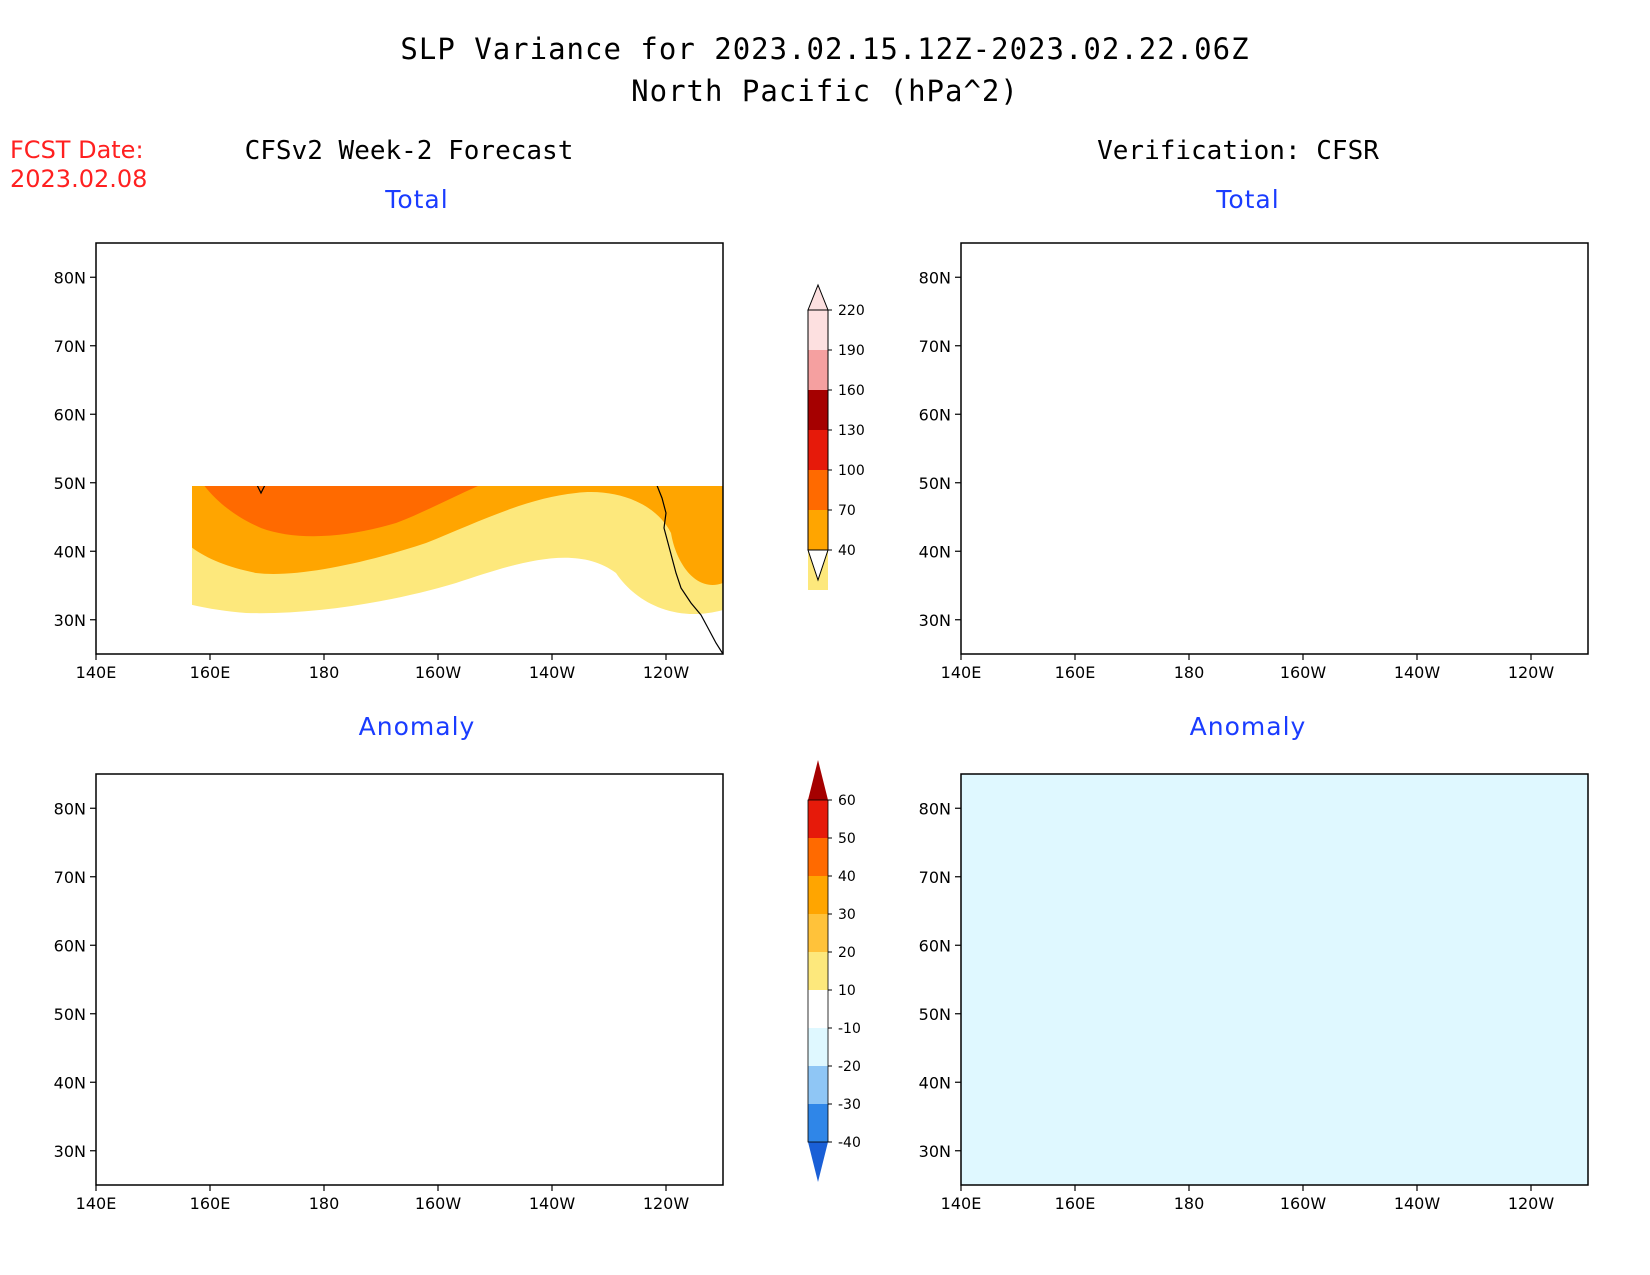 Image resolution: width=1650 pixels, height=1275 pixels. Describe the element at coordinates (847, 991) in the screenshot. I see `colorbar-anomaly-label: 10` at that location.